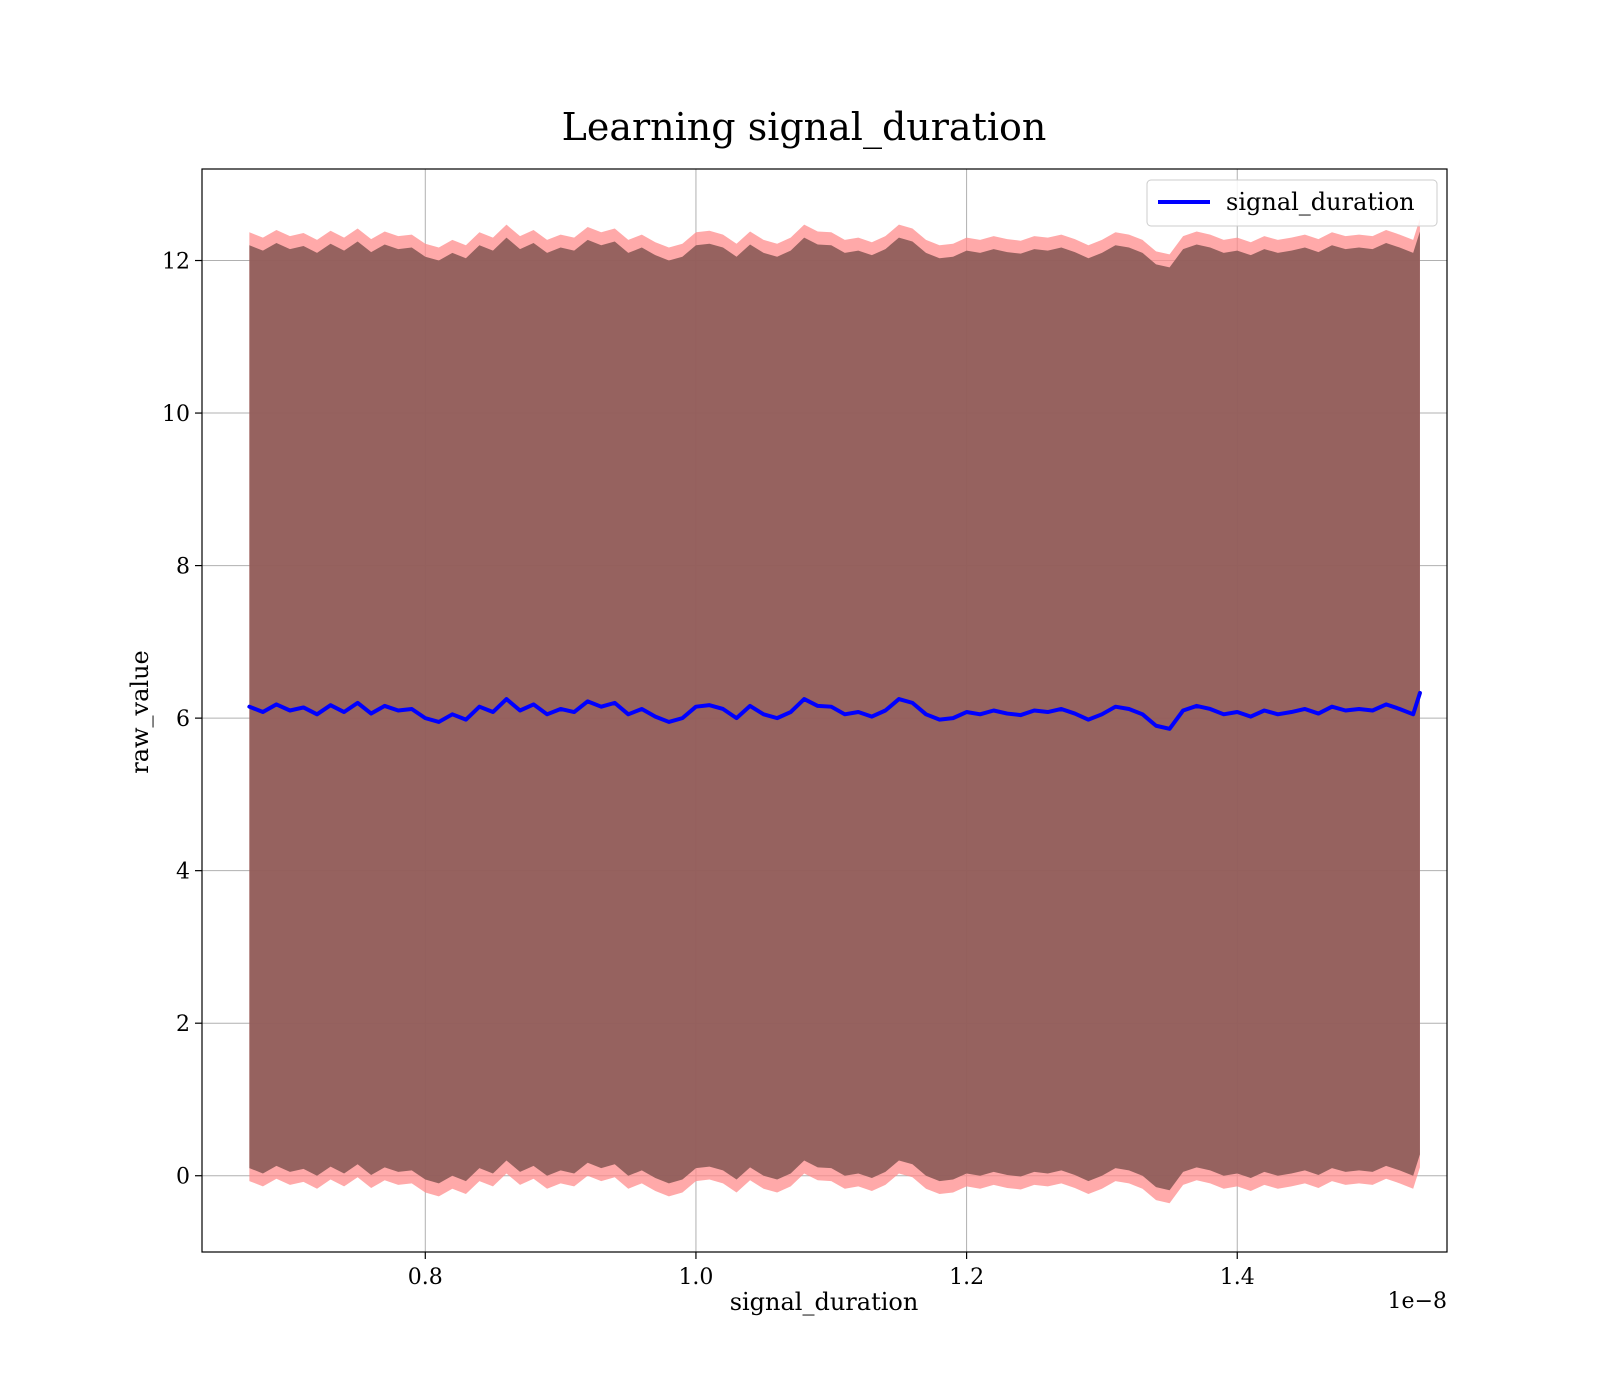 This screenshot has width=1600, height=1400. Describe the element at coordinates (804, 127) in the screenshot. I see `chart-title: Learning signal_duration` at that location.